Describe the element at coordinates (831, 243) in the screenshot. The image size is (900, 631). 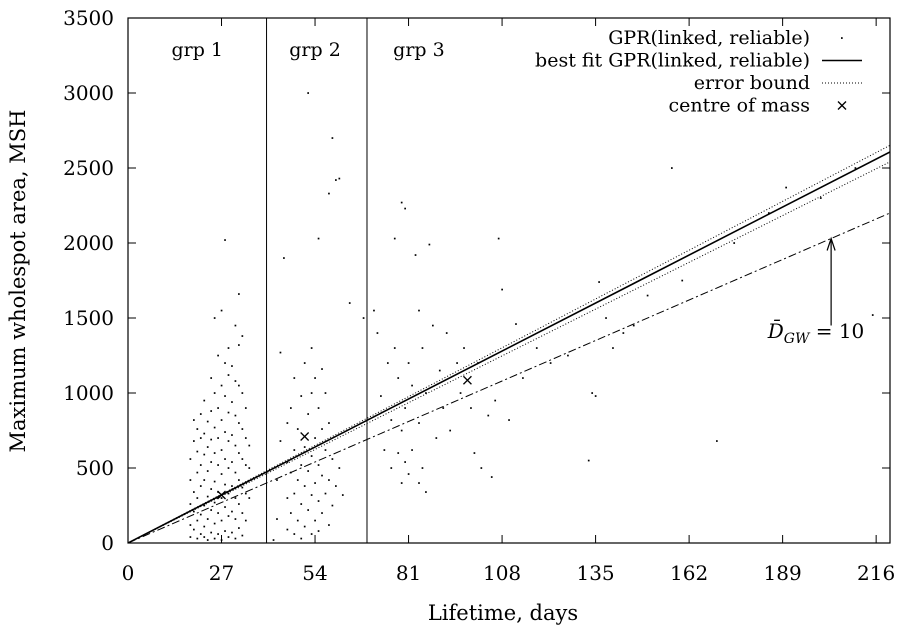
I see `annotation-arrowhead` at that location.